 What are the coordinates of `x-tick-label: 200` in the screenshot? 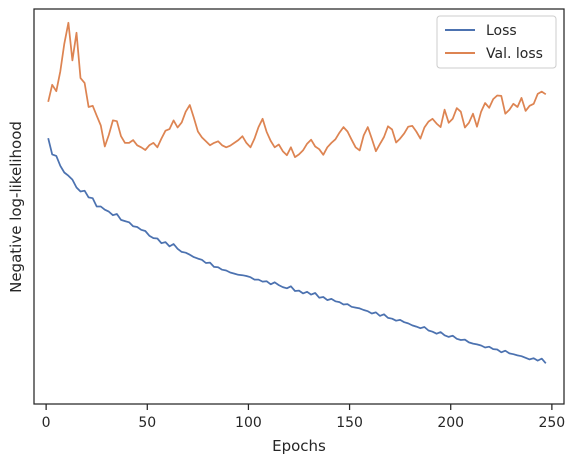 It's located at (450, 423).